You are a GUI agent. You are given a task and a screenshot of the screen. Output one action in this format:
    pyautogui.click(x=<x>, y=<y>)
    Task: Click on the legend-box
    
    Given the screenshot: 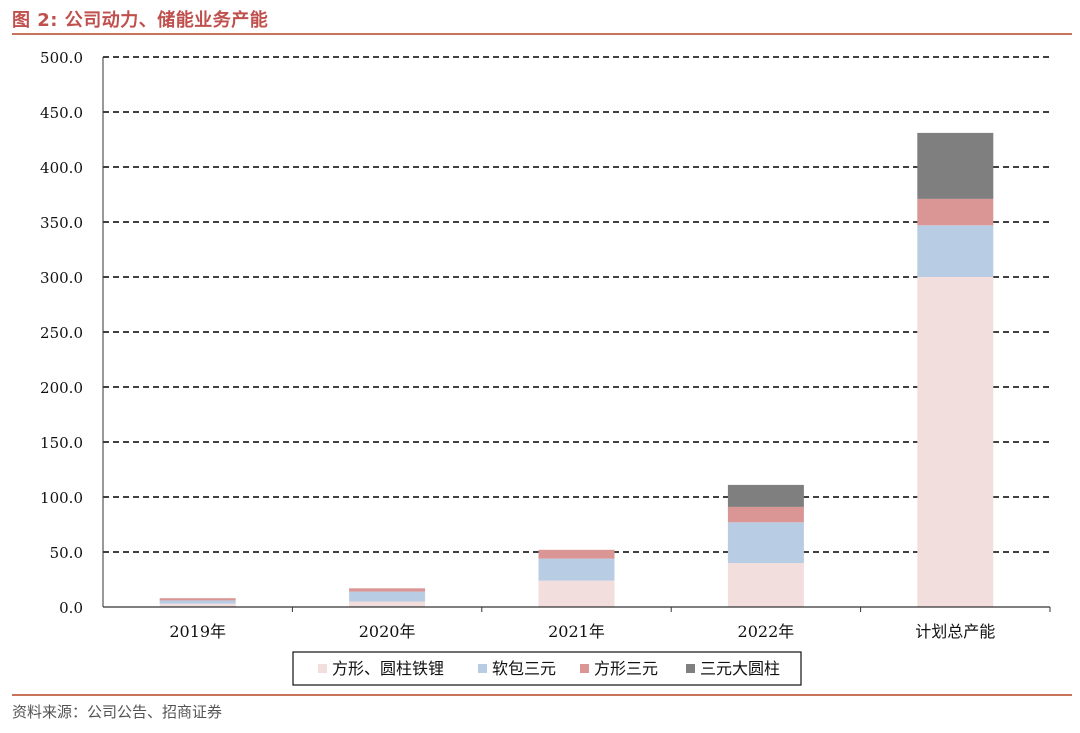 What is the action you would take?
    pyautogui.click(x=547, y=668)
    